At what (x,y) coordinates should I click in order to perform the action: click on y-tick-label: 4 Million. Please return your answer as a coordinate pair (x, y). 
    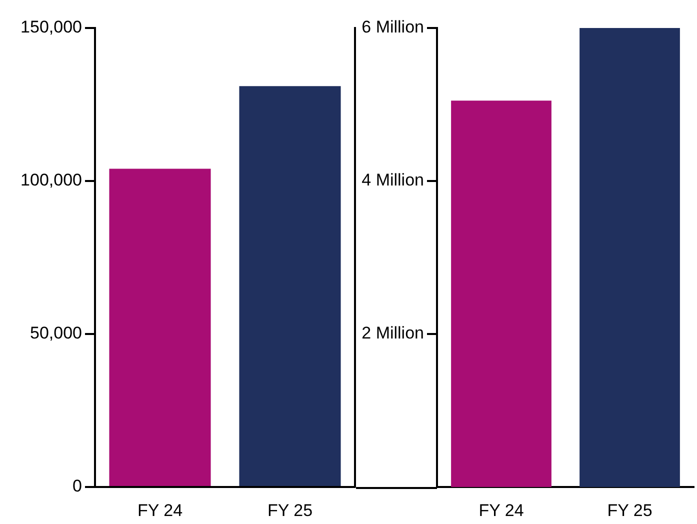
    Looking at the image, I should click on (393, 180).